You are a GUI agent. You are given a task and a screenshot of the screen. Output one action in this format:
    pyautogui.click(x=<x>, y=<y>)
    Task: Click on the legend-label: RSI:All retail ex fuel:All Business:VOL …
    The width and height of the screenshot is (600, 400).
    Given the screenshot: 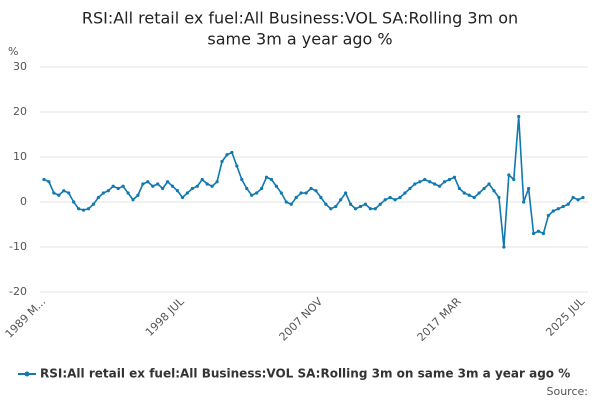 What is the action you would take?
    pyautogui.click(x=305, y=374)
    